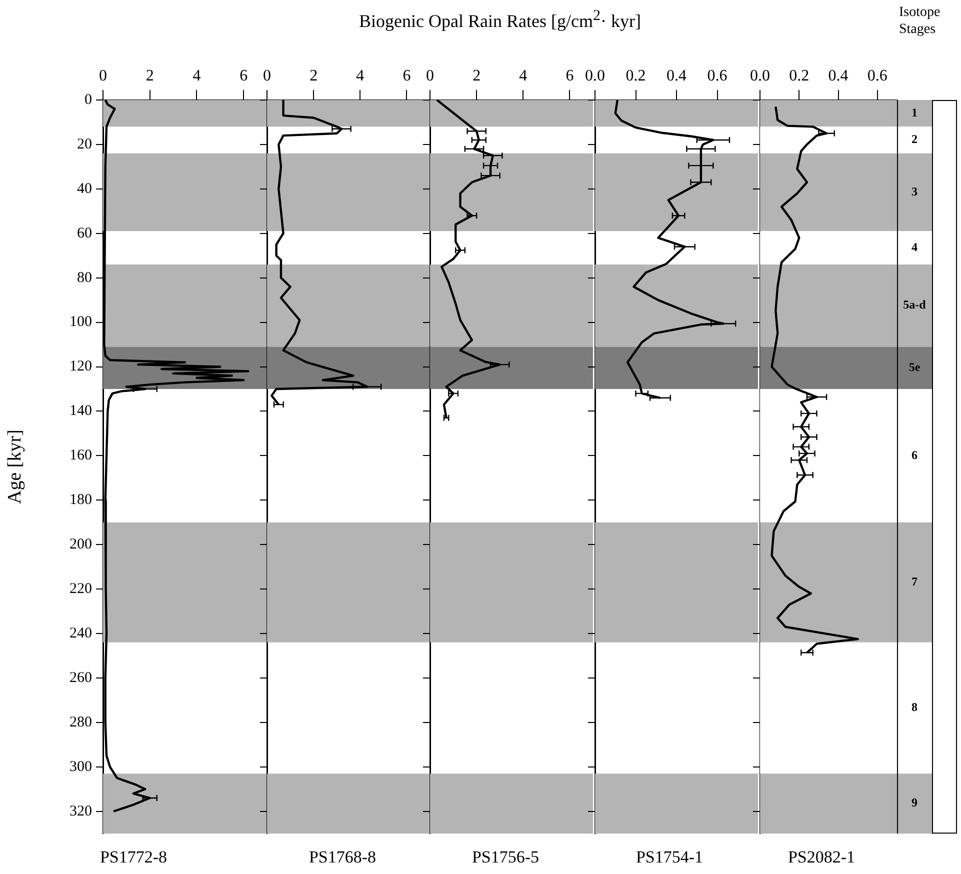 This screenshot has height=874, width=961. I want to click on y-tick-label: 300, so click(81, 766).